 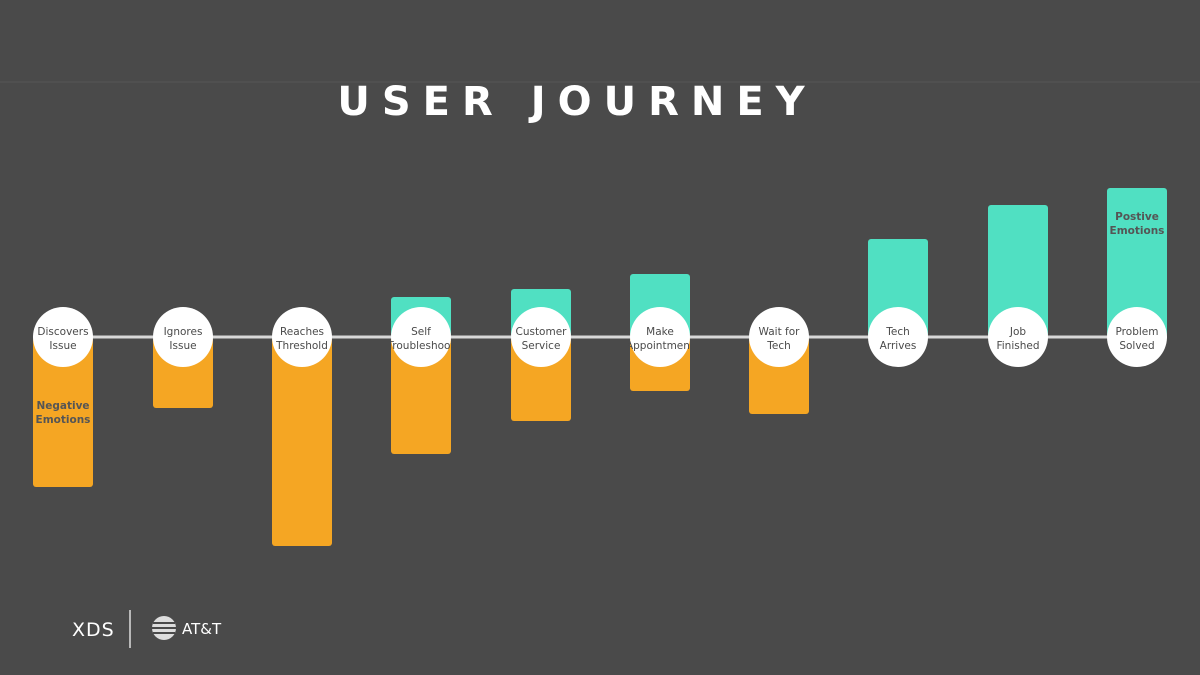 I want to click on step-label: Arrives, so click(x=898, y=346).